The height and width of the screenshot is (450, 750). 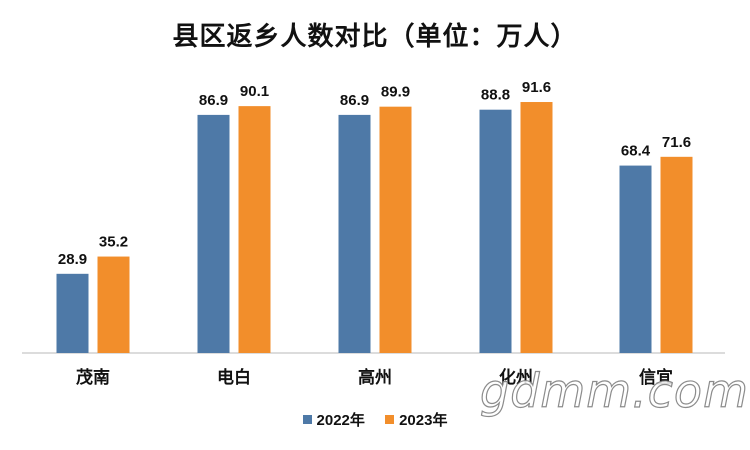 What do you see at coordinates (495, 95) in the screenshot?
I see `data-label-化州-2022年: 88.8` at bounding box center [495, 95].